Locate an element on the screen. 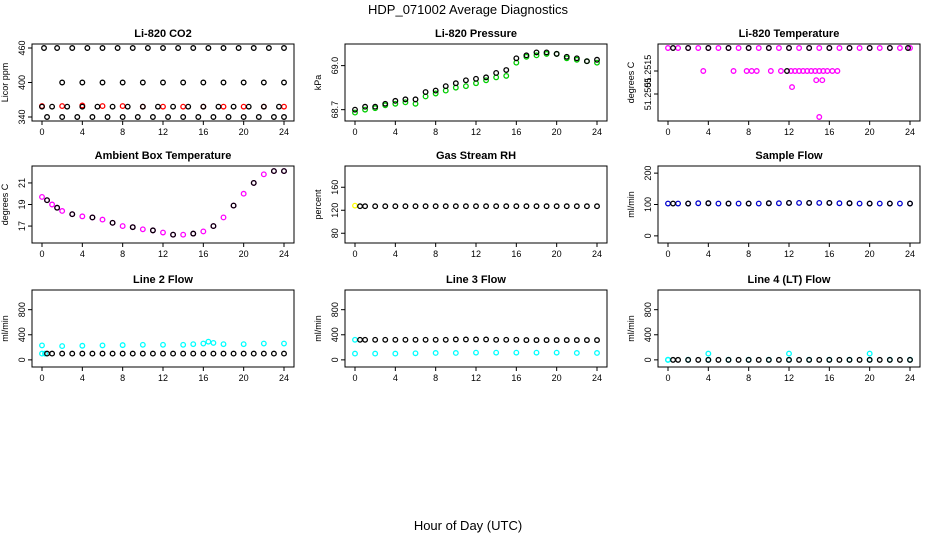 The height and width of the screenshot is (540, 936). chart-title: Sample Flow is located at coordinates (789, 156).